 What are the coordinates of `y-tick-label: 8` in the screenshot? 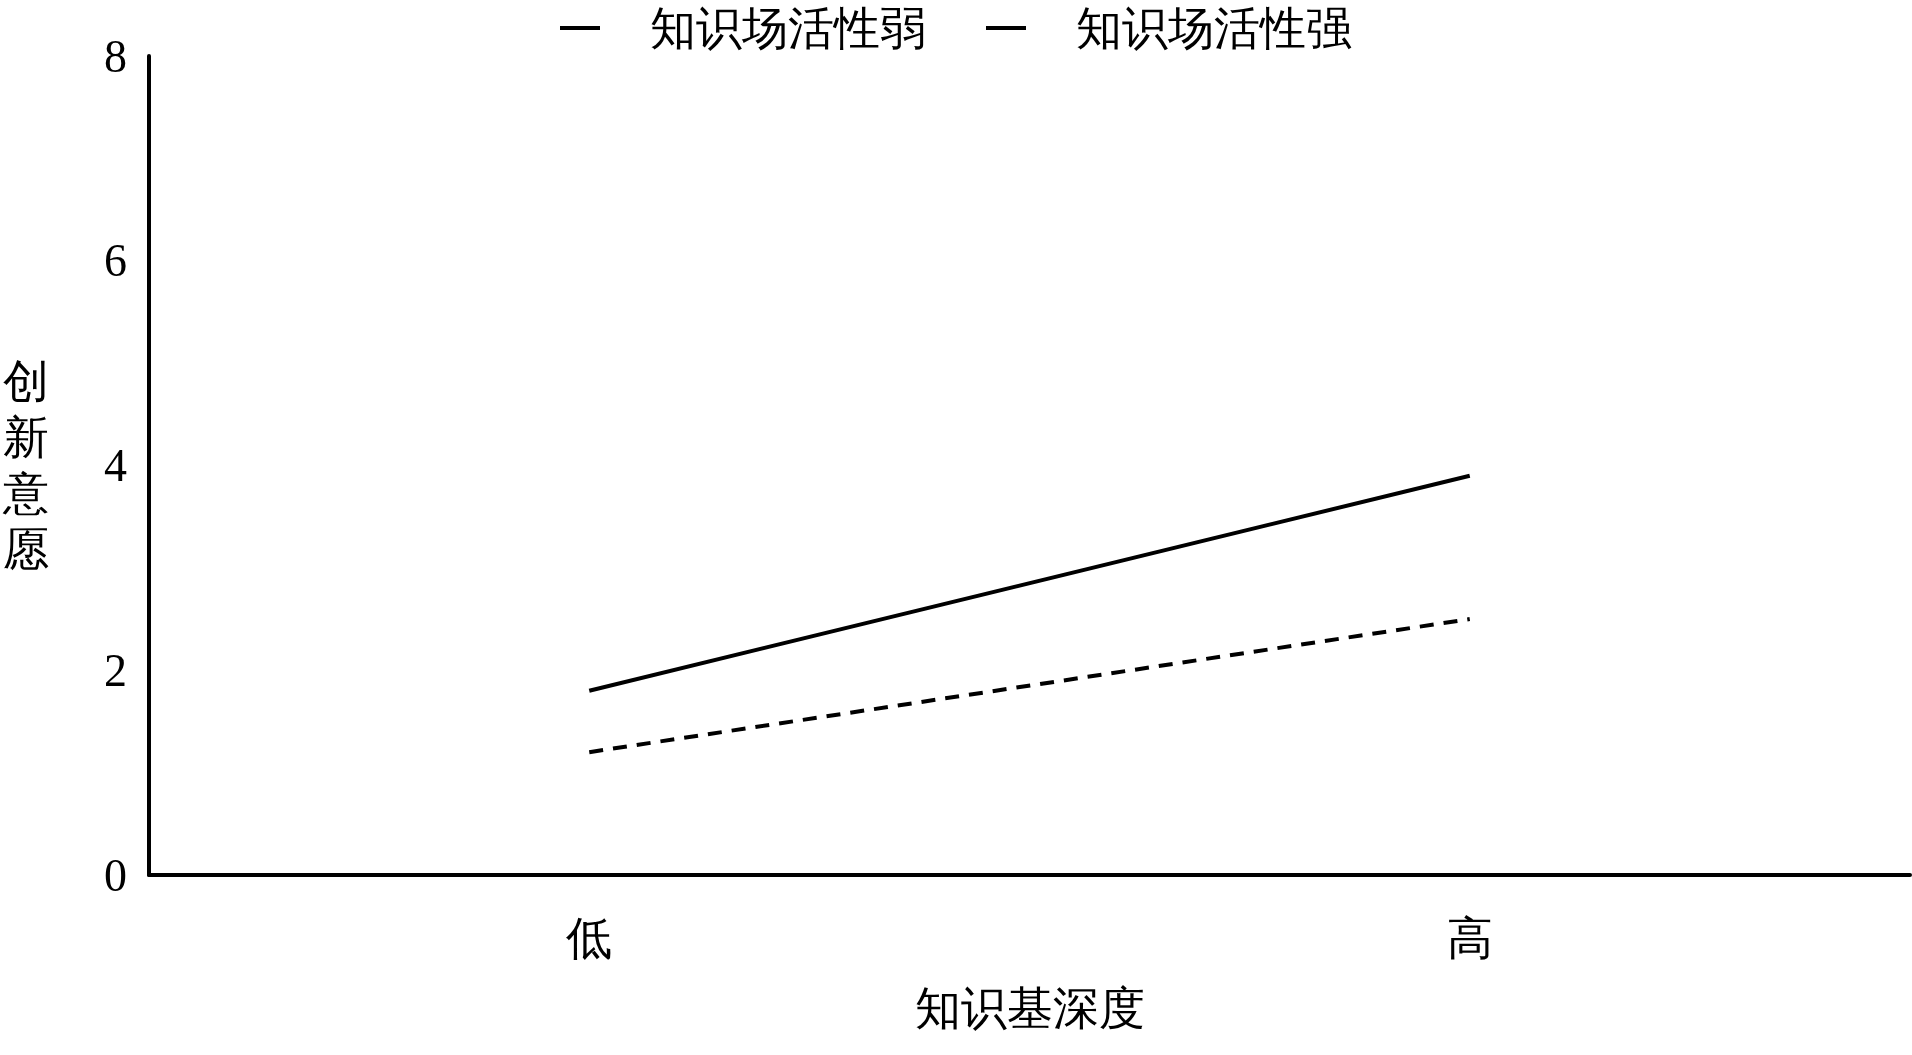 It's located at (115, 56).